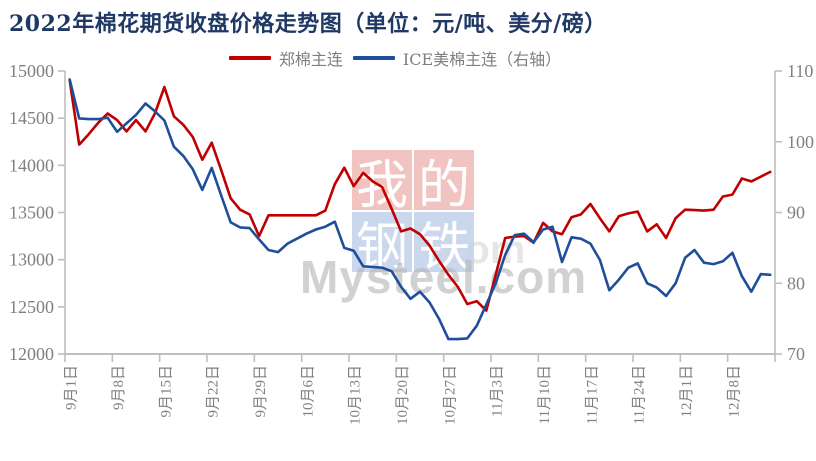 This screenshot has width=816, height=461. Describe the element at coordinates (72, 387) in the screenshot. I see `x-axis-tick-label: 9月1日` at that location.